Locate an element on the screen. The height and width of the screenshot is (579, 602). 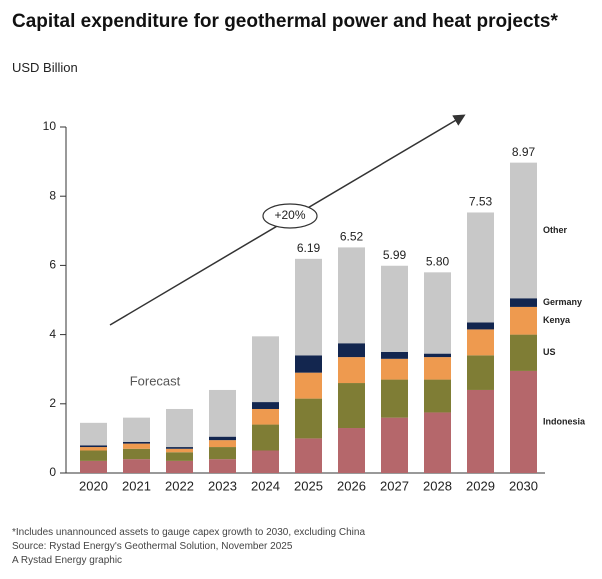
total-label: 5.99 is located at coordinates (395, 255).